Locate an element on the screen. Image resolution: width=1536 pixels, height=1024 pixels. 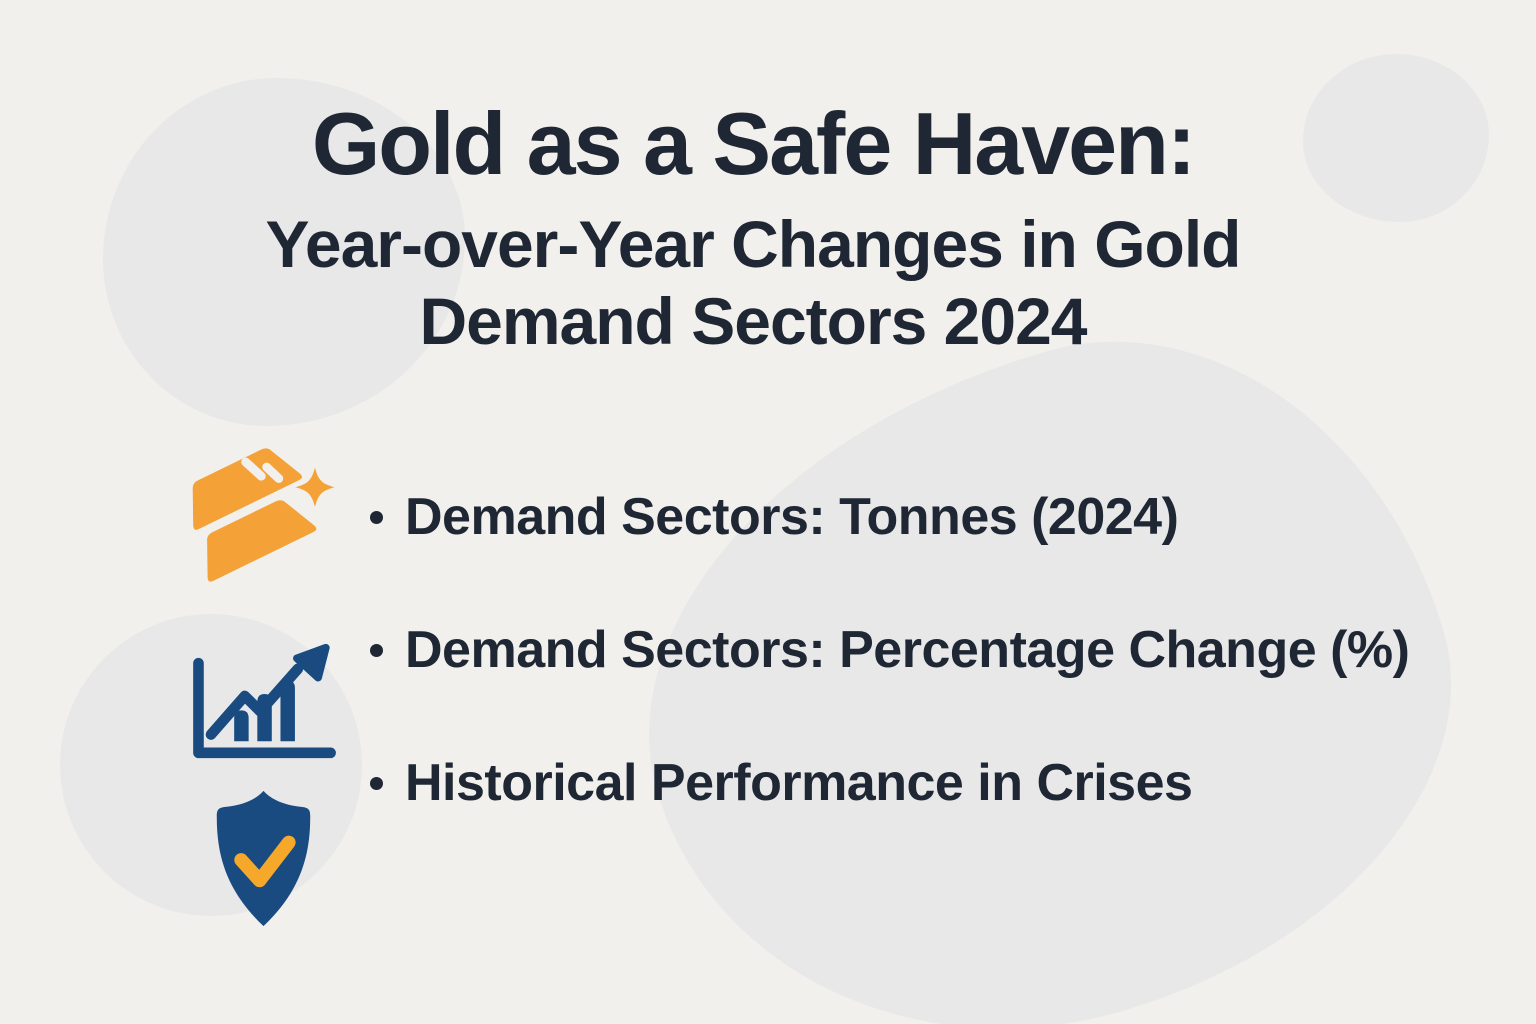
list-item: Historical Performance in Crises is located at coordinates (781, 783).